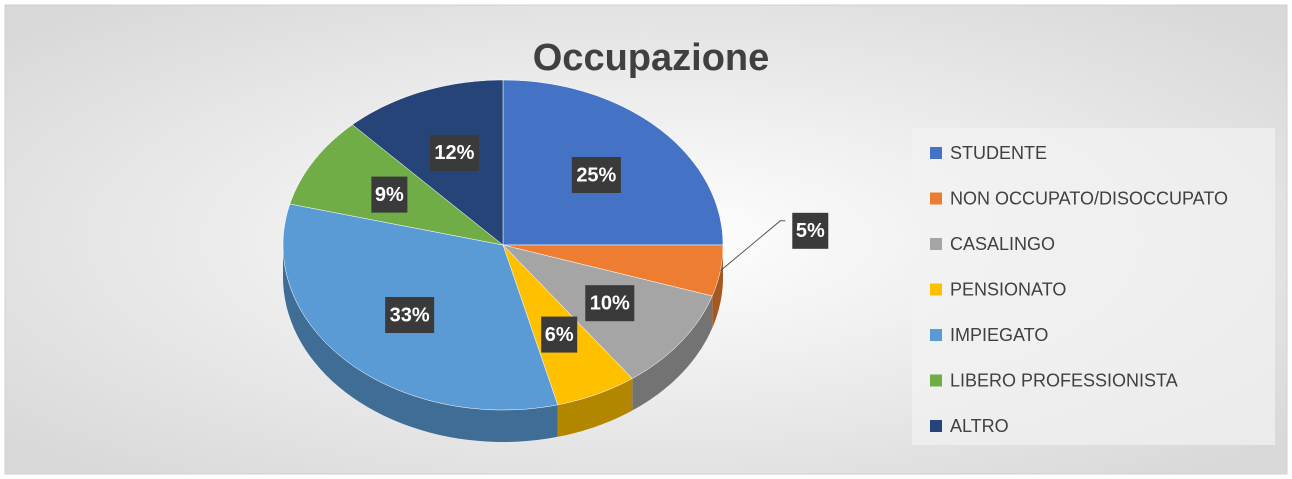  Describe the element at coordinates (427, 162) in the screenshot. I see `slice` at that location.